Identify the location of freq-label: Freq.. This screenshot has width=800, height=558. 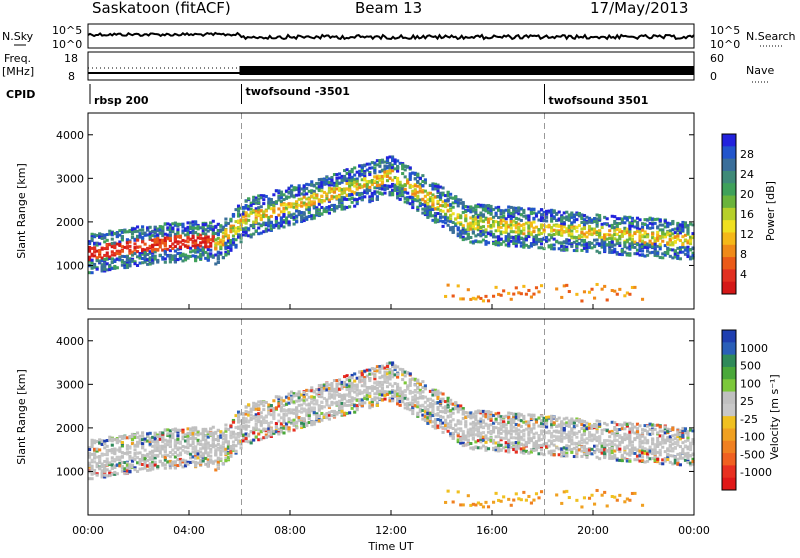
(17, 58).